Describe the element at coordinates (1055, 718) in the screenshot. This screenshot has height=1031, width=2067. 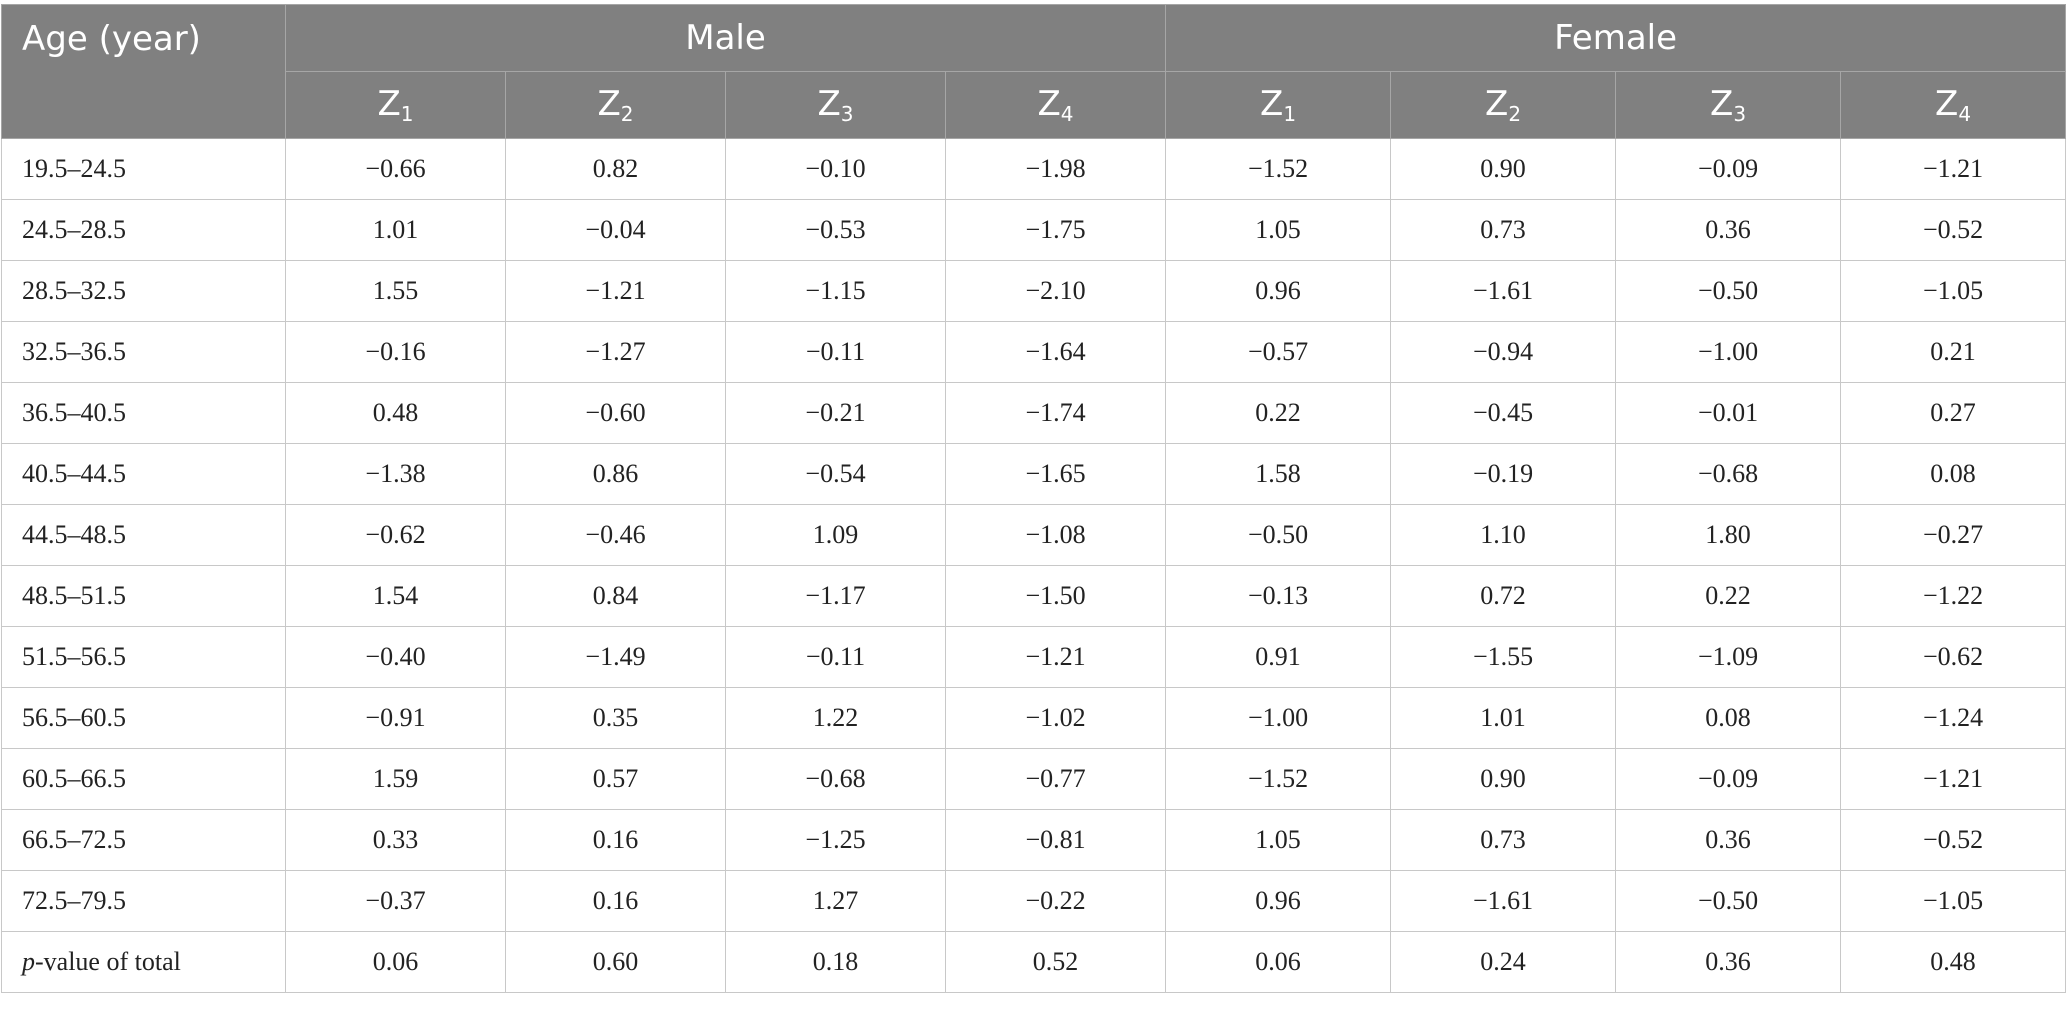
I see `z-value-cell: −1.02` at that location.